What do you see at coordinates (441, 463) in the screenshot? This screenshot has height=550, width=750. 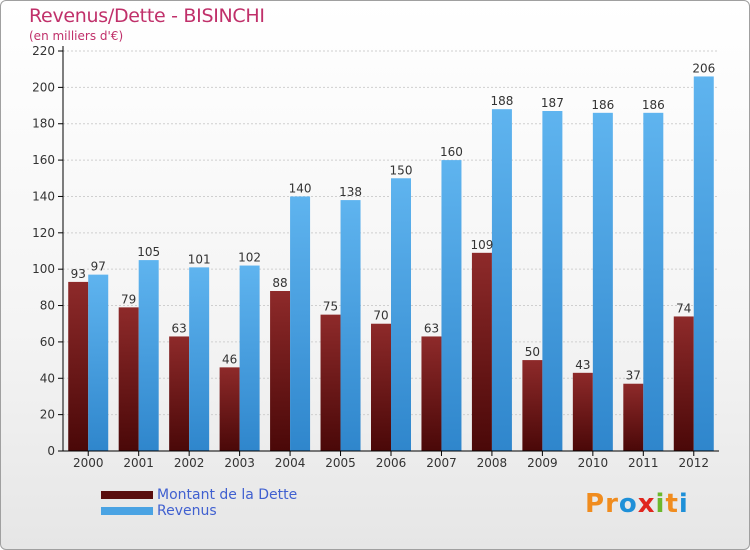 I see `x-tick-label: 2007` at bounding box center [441, 463].